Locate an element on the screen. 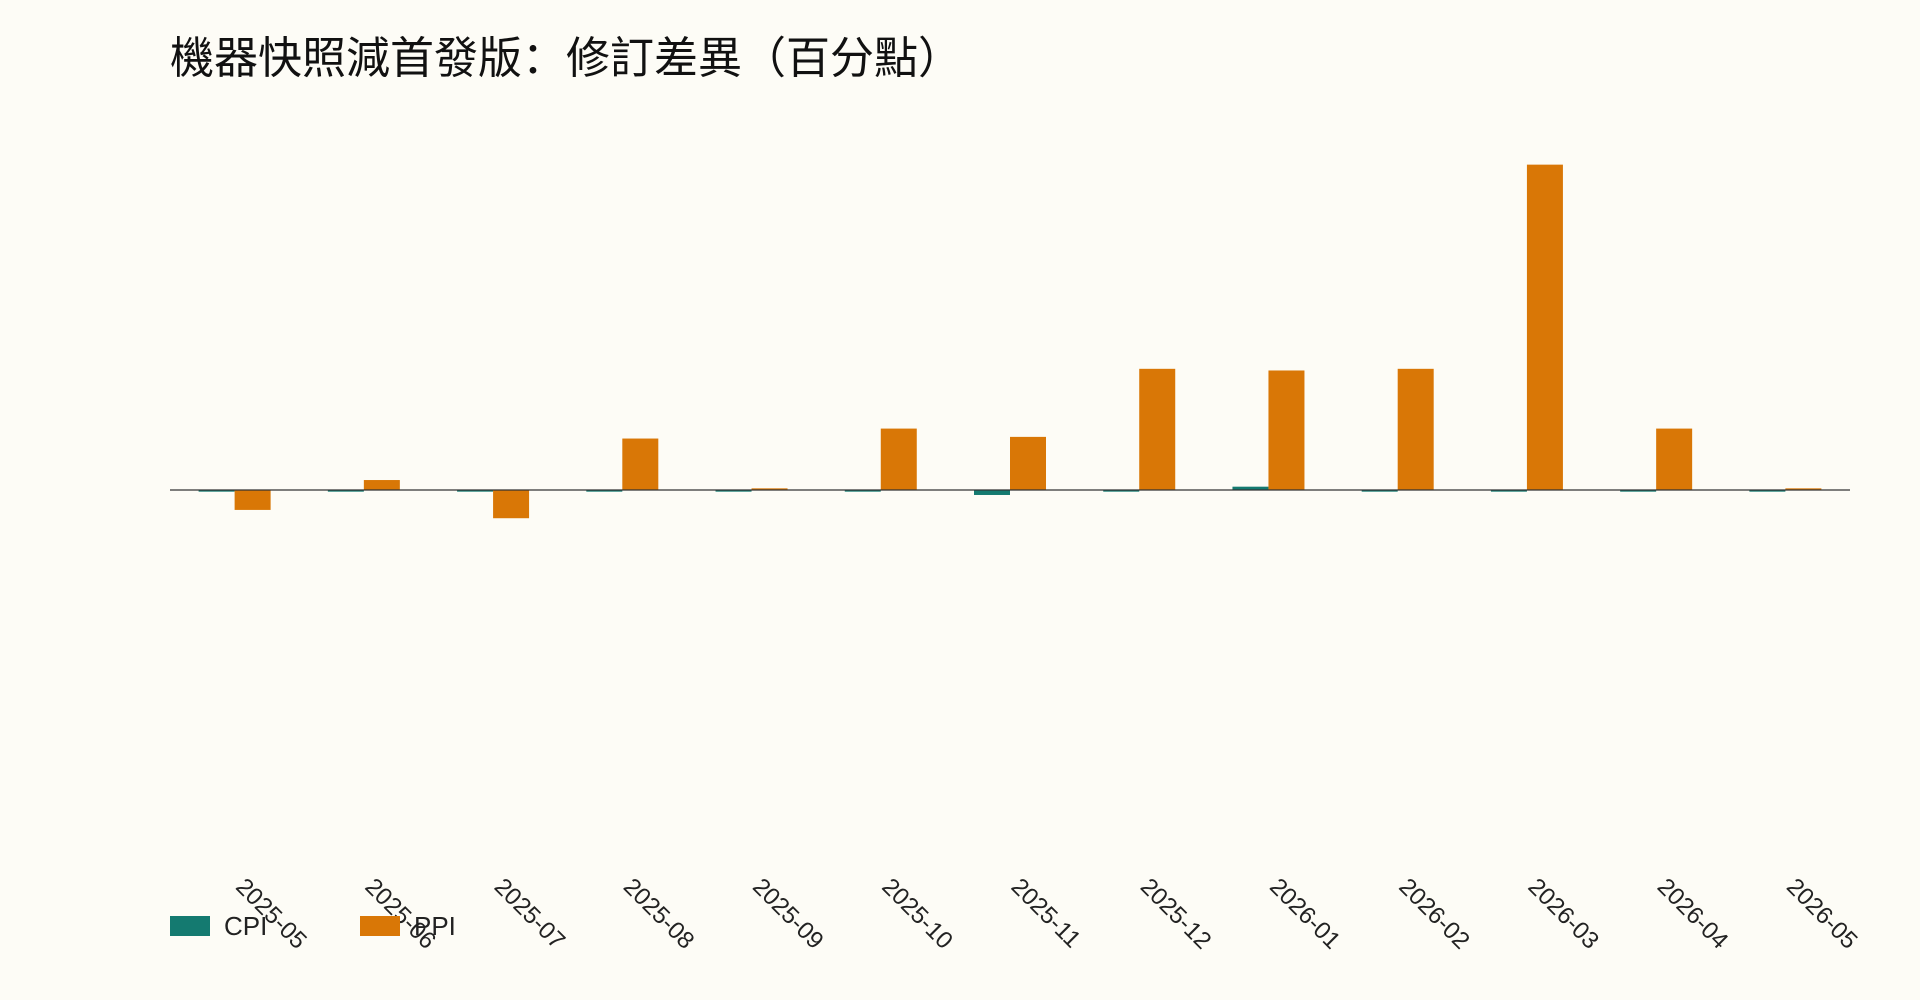  x-tick-label: 2025-08 is located at coordinates (658, 913).